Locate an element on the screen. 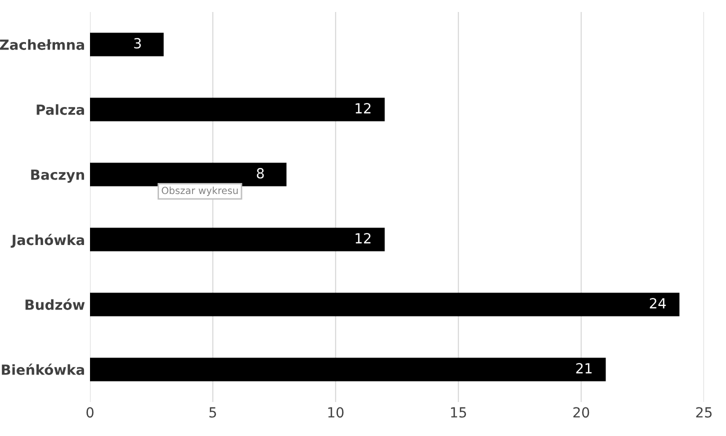  x-tick-label: 5 is located at coordinates (212, 412).